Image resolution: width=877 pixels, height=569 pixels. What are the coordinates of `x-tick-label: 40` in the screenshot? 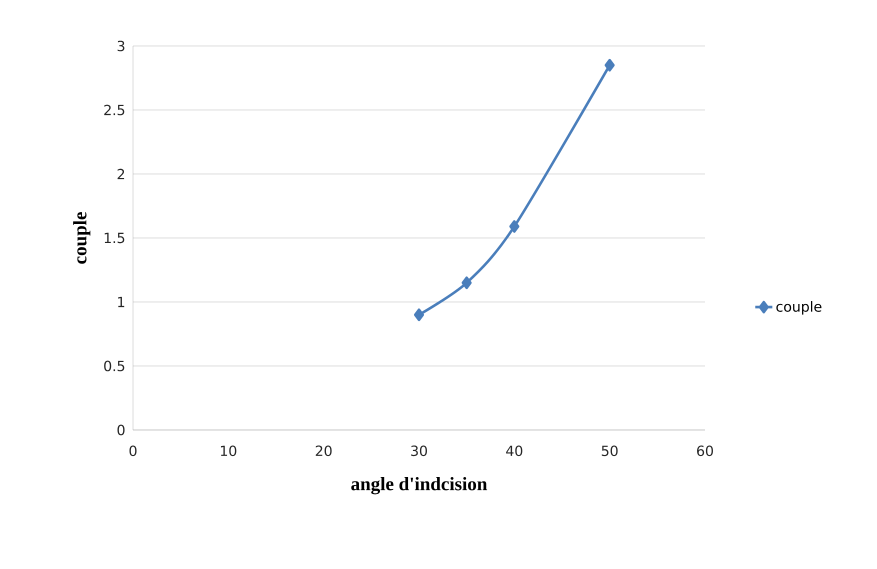 It's located at (514, 451).